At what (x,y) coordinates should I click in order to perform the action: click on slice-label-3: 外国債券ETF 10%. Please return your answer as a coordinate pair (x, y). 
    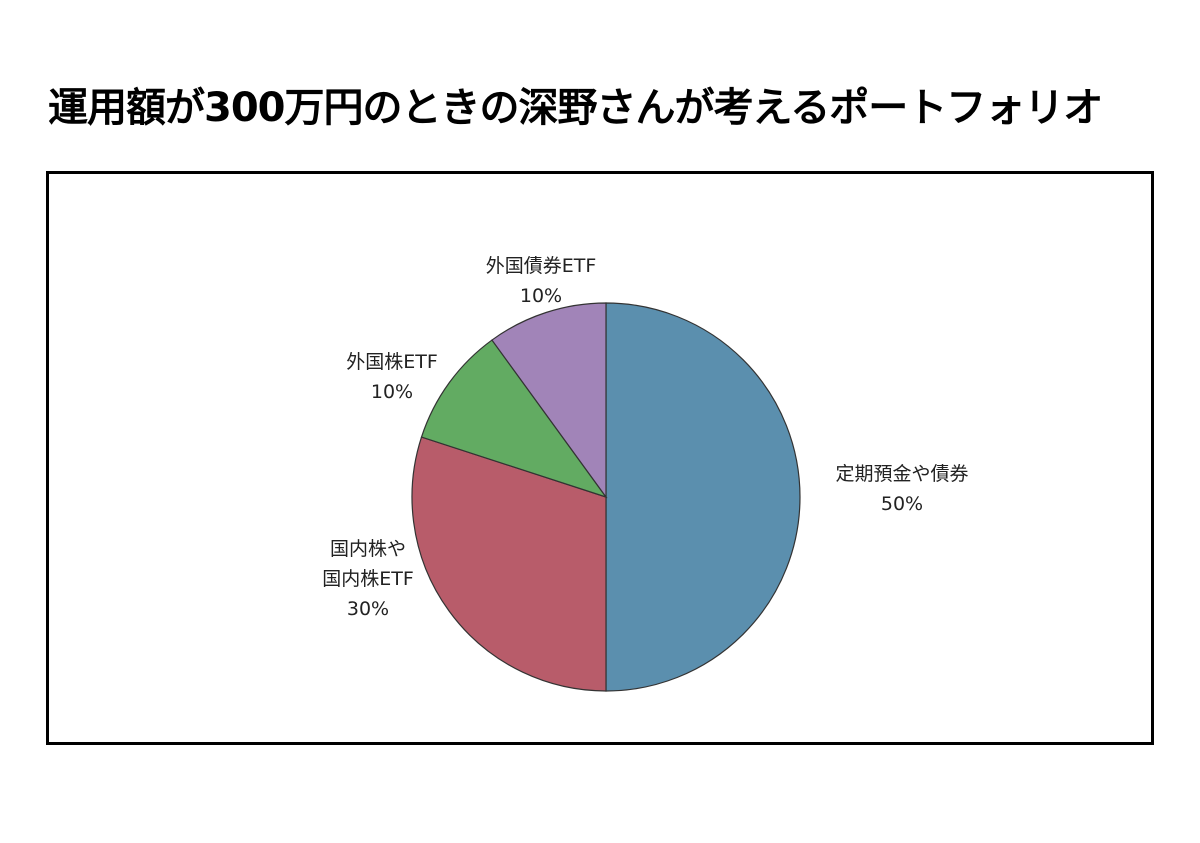
    Looking at the image, I should click on (541, 281).